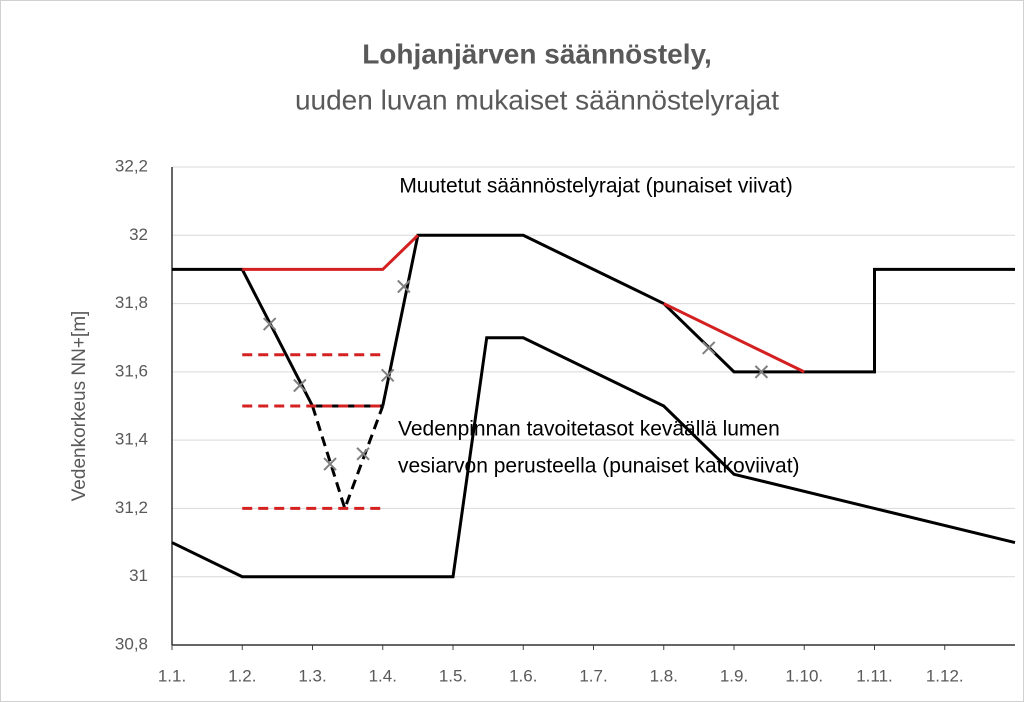 The image size is (1024, 702). Describe the element at coordinates (804, 675) in the screenshot. I see `x-tick-label: 1.10.` at that location.